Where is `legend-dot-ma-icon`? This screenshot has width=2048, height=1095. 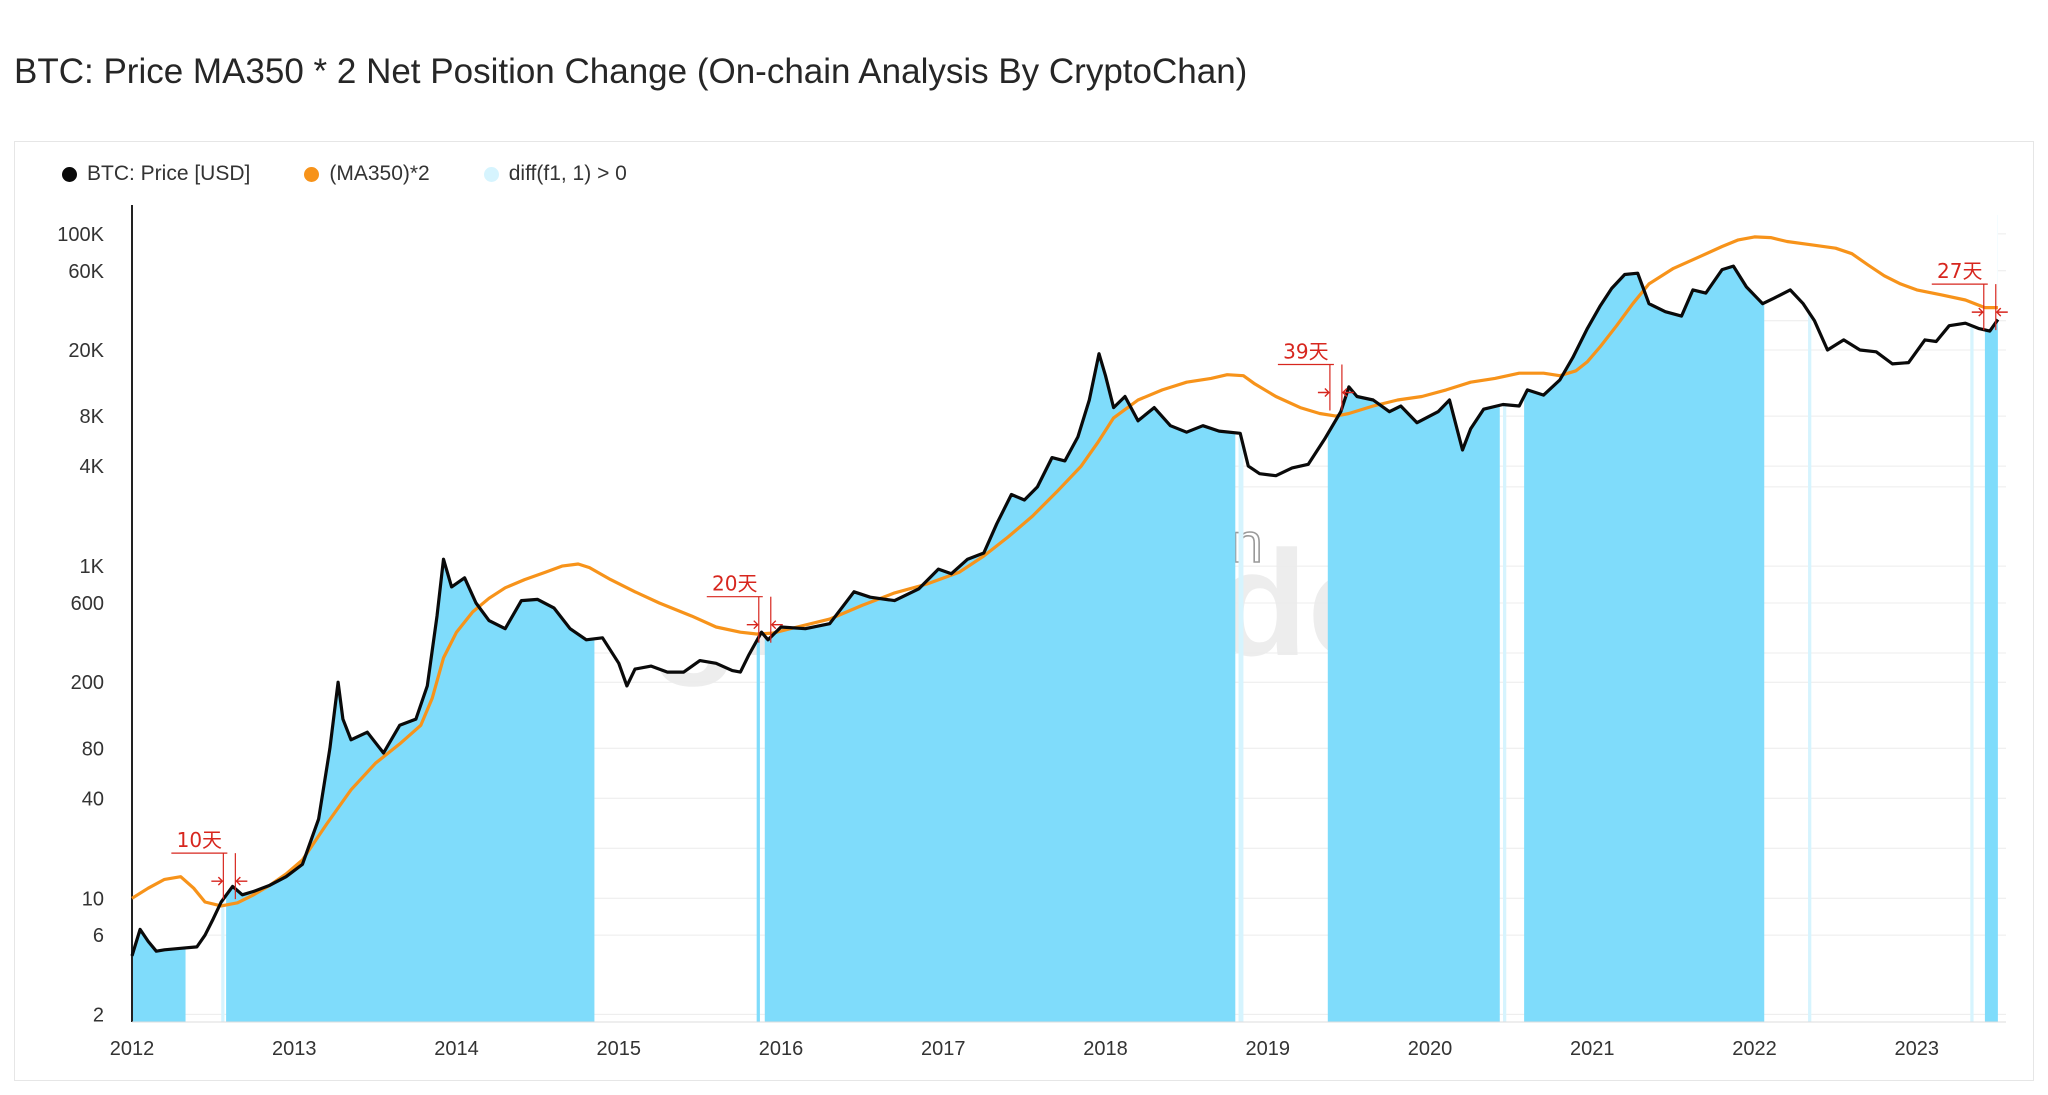
legend-dot-ma-icon is located at coordinates (312, 174).